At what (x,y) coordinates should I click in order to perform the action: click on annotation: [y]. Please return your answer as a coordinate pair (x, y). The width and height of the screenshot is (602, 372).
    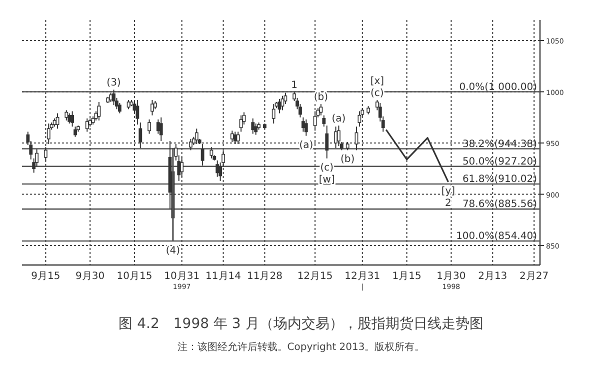
    Looking at the image, I should click on (448, 191).